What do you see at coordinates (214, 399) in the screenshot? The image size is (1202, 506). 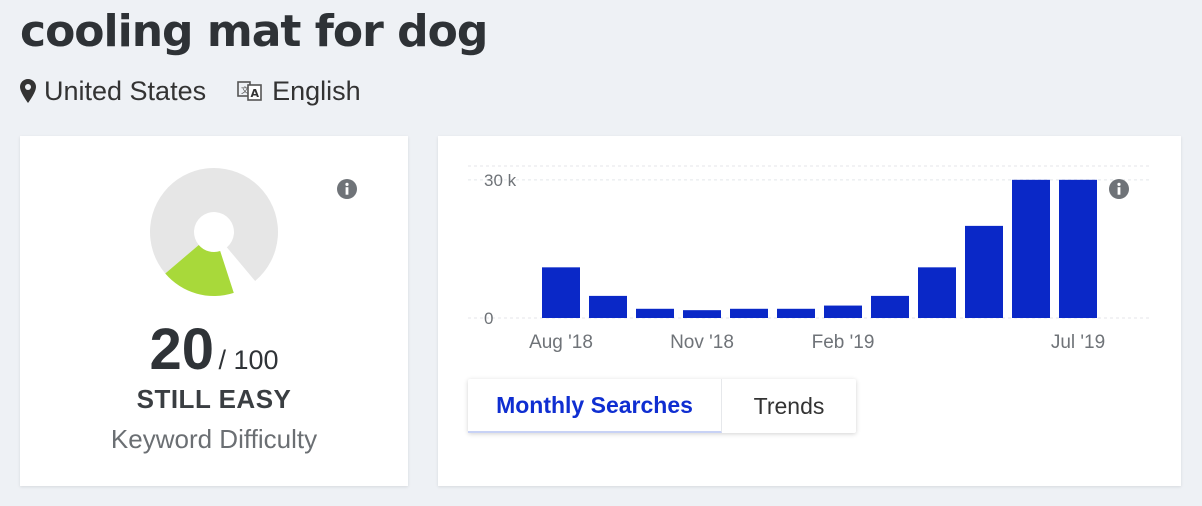 I see `difficulty-level: STILL EASY` at bounding box center [214, 399].